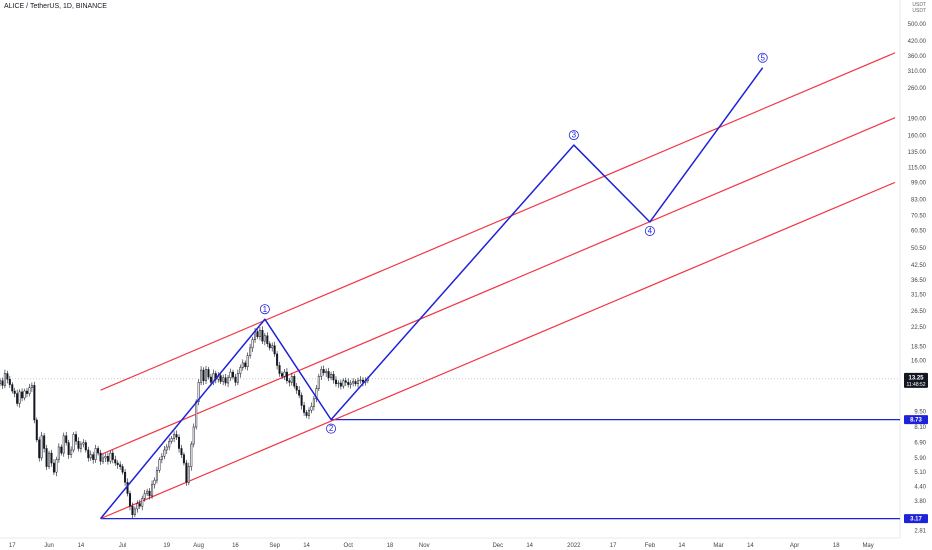 Image resolution: width=932 pixels, height=550 pixels. What do you see at coordinates (235, 546) in the screenshot?
I see `time-tick-label: 16` at bounding box center [235, 546].